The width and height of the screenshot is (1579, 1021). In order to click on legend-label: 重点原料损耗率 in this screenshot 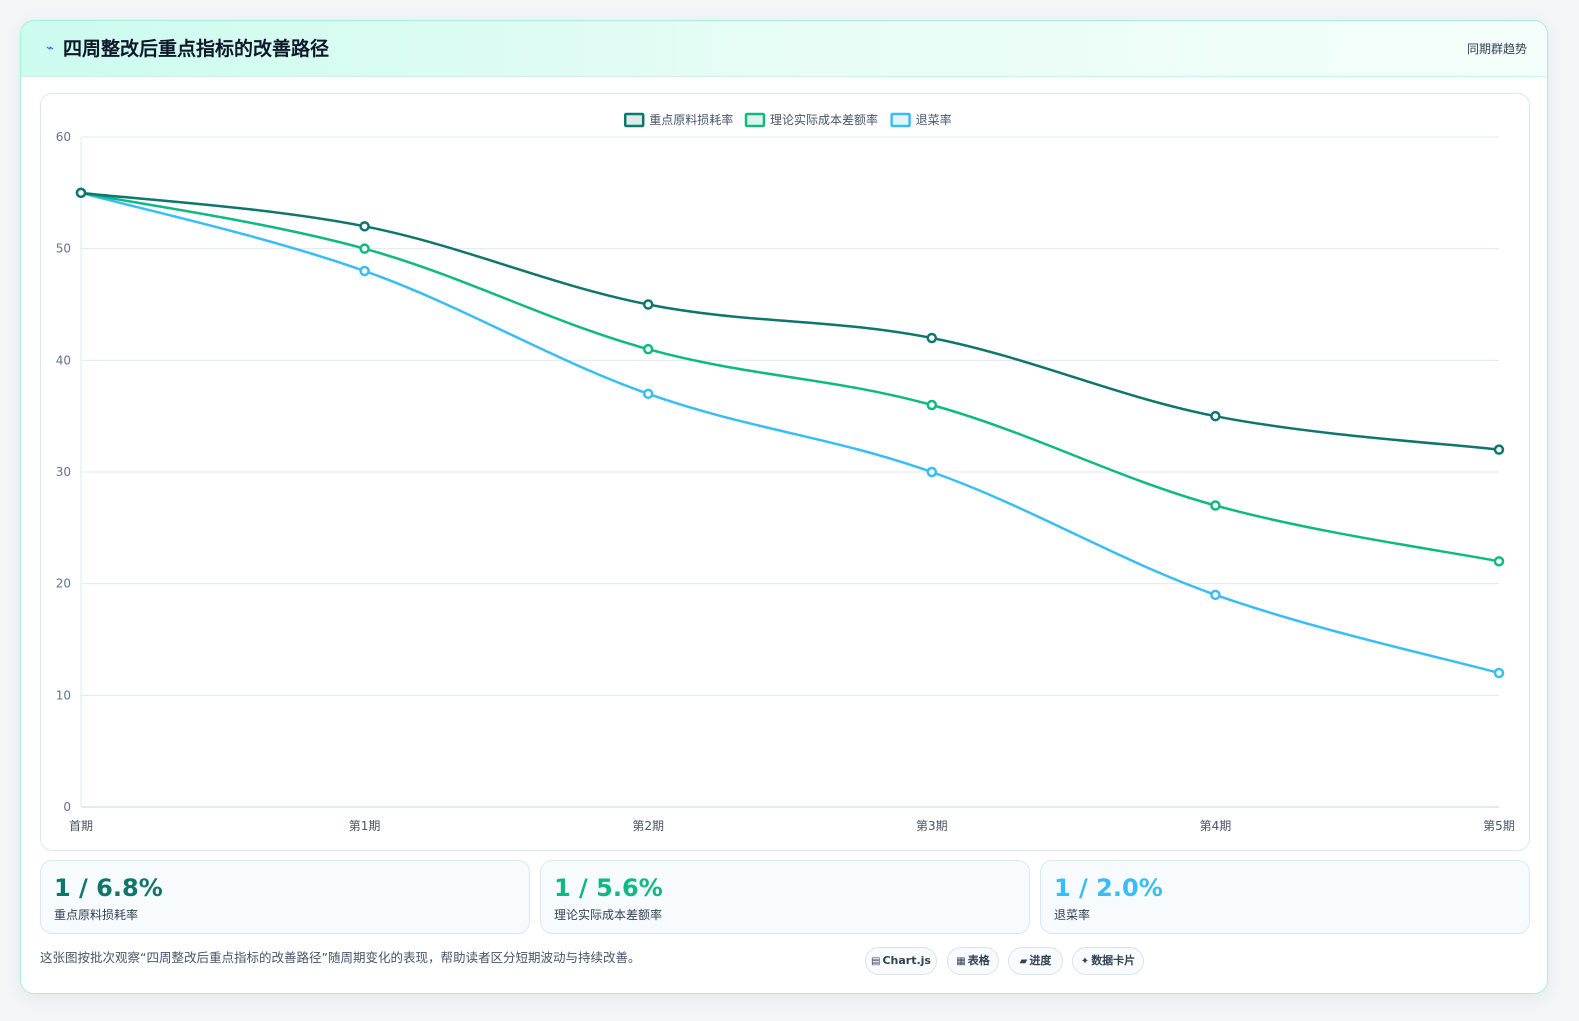, I will do `click(691, 119)`.